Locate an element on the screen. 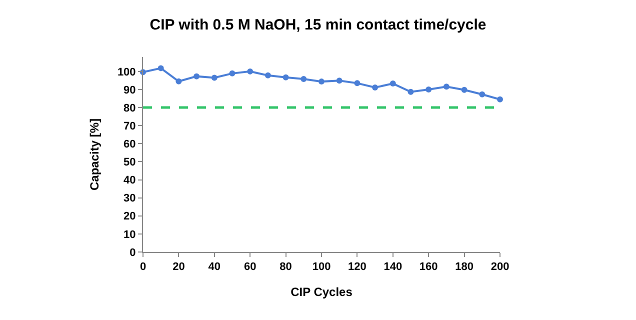 The width and height of the screenshot is (636, 320). y-tick-label: 80 is located at coordinates (130, 108).